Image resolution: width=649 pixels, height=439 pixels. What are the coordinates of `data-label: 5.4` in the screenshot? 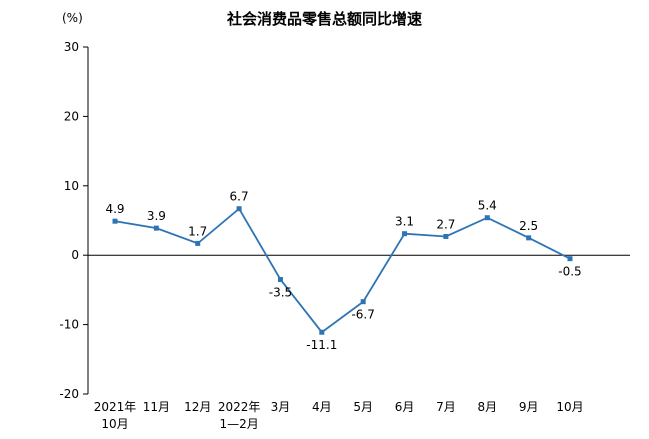 It's located at (487, 206).